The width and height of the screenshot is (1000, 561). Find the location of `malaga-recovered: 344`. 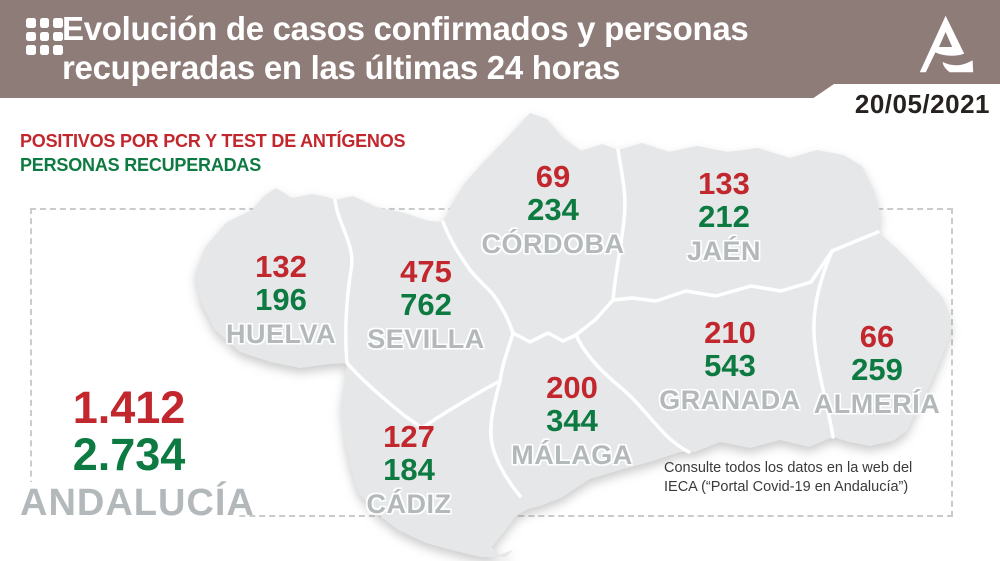

malaga-recovered: 344 is located at coordinates (572, 420).